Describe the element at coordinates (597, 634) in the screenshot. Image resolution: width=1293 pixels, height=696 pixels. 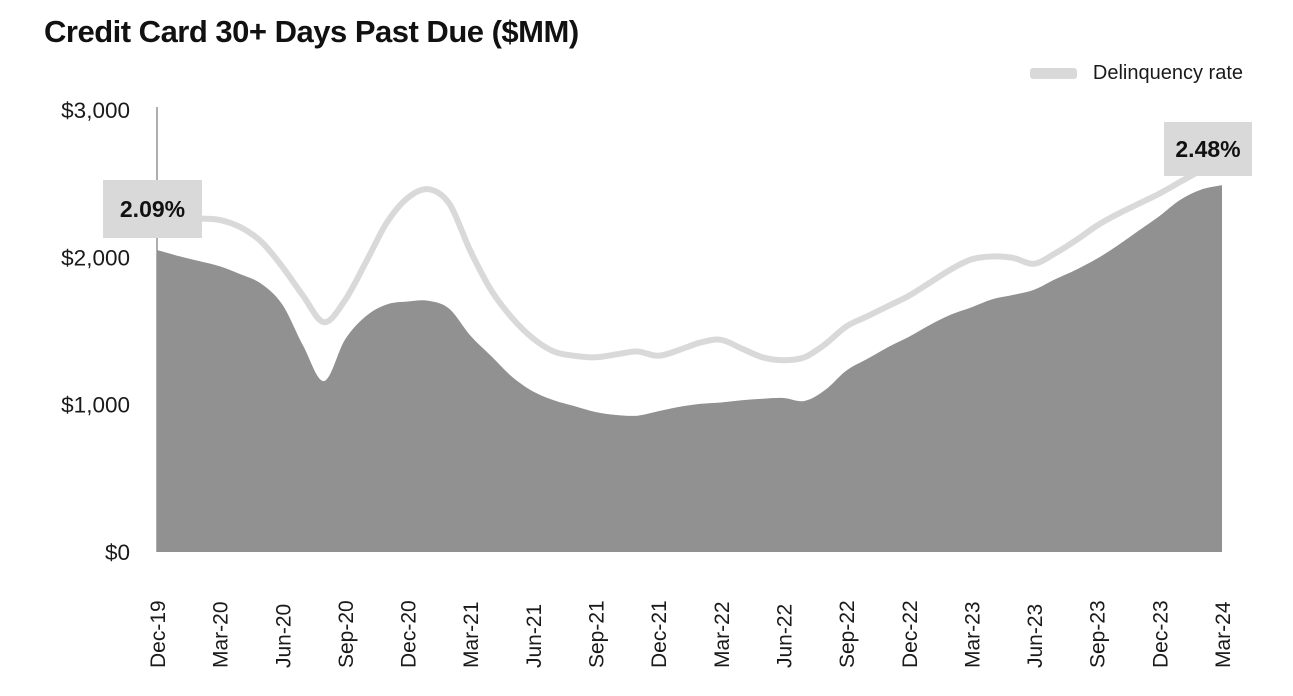
I see `x-axis-tick-label: Sep-21` at that location.